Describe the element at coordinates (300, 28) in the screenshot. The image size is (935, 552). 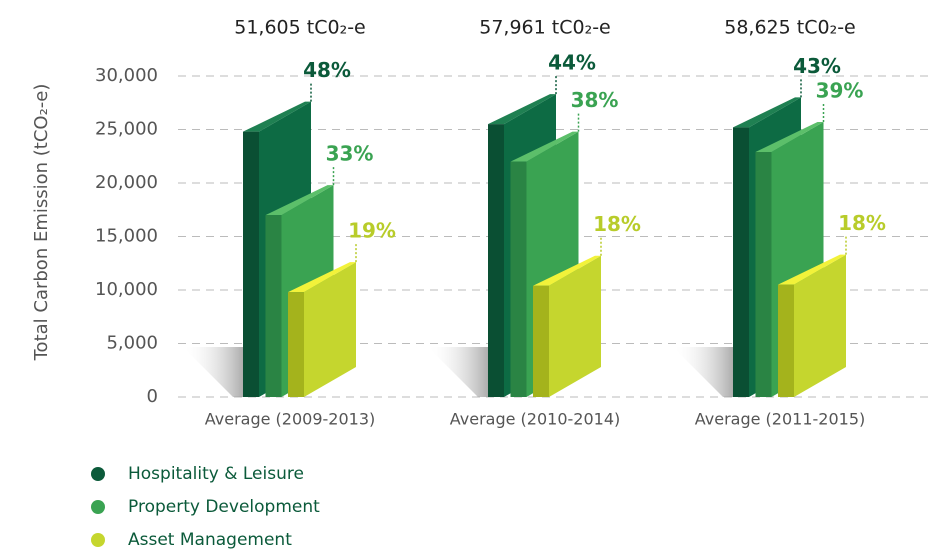
I see `group-total: 51,605 tC0₂-e` at that location.